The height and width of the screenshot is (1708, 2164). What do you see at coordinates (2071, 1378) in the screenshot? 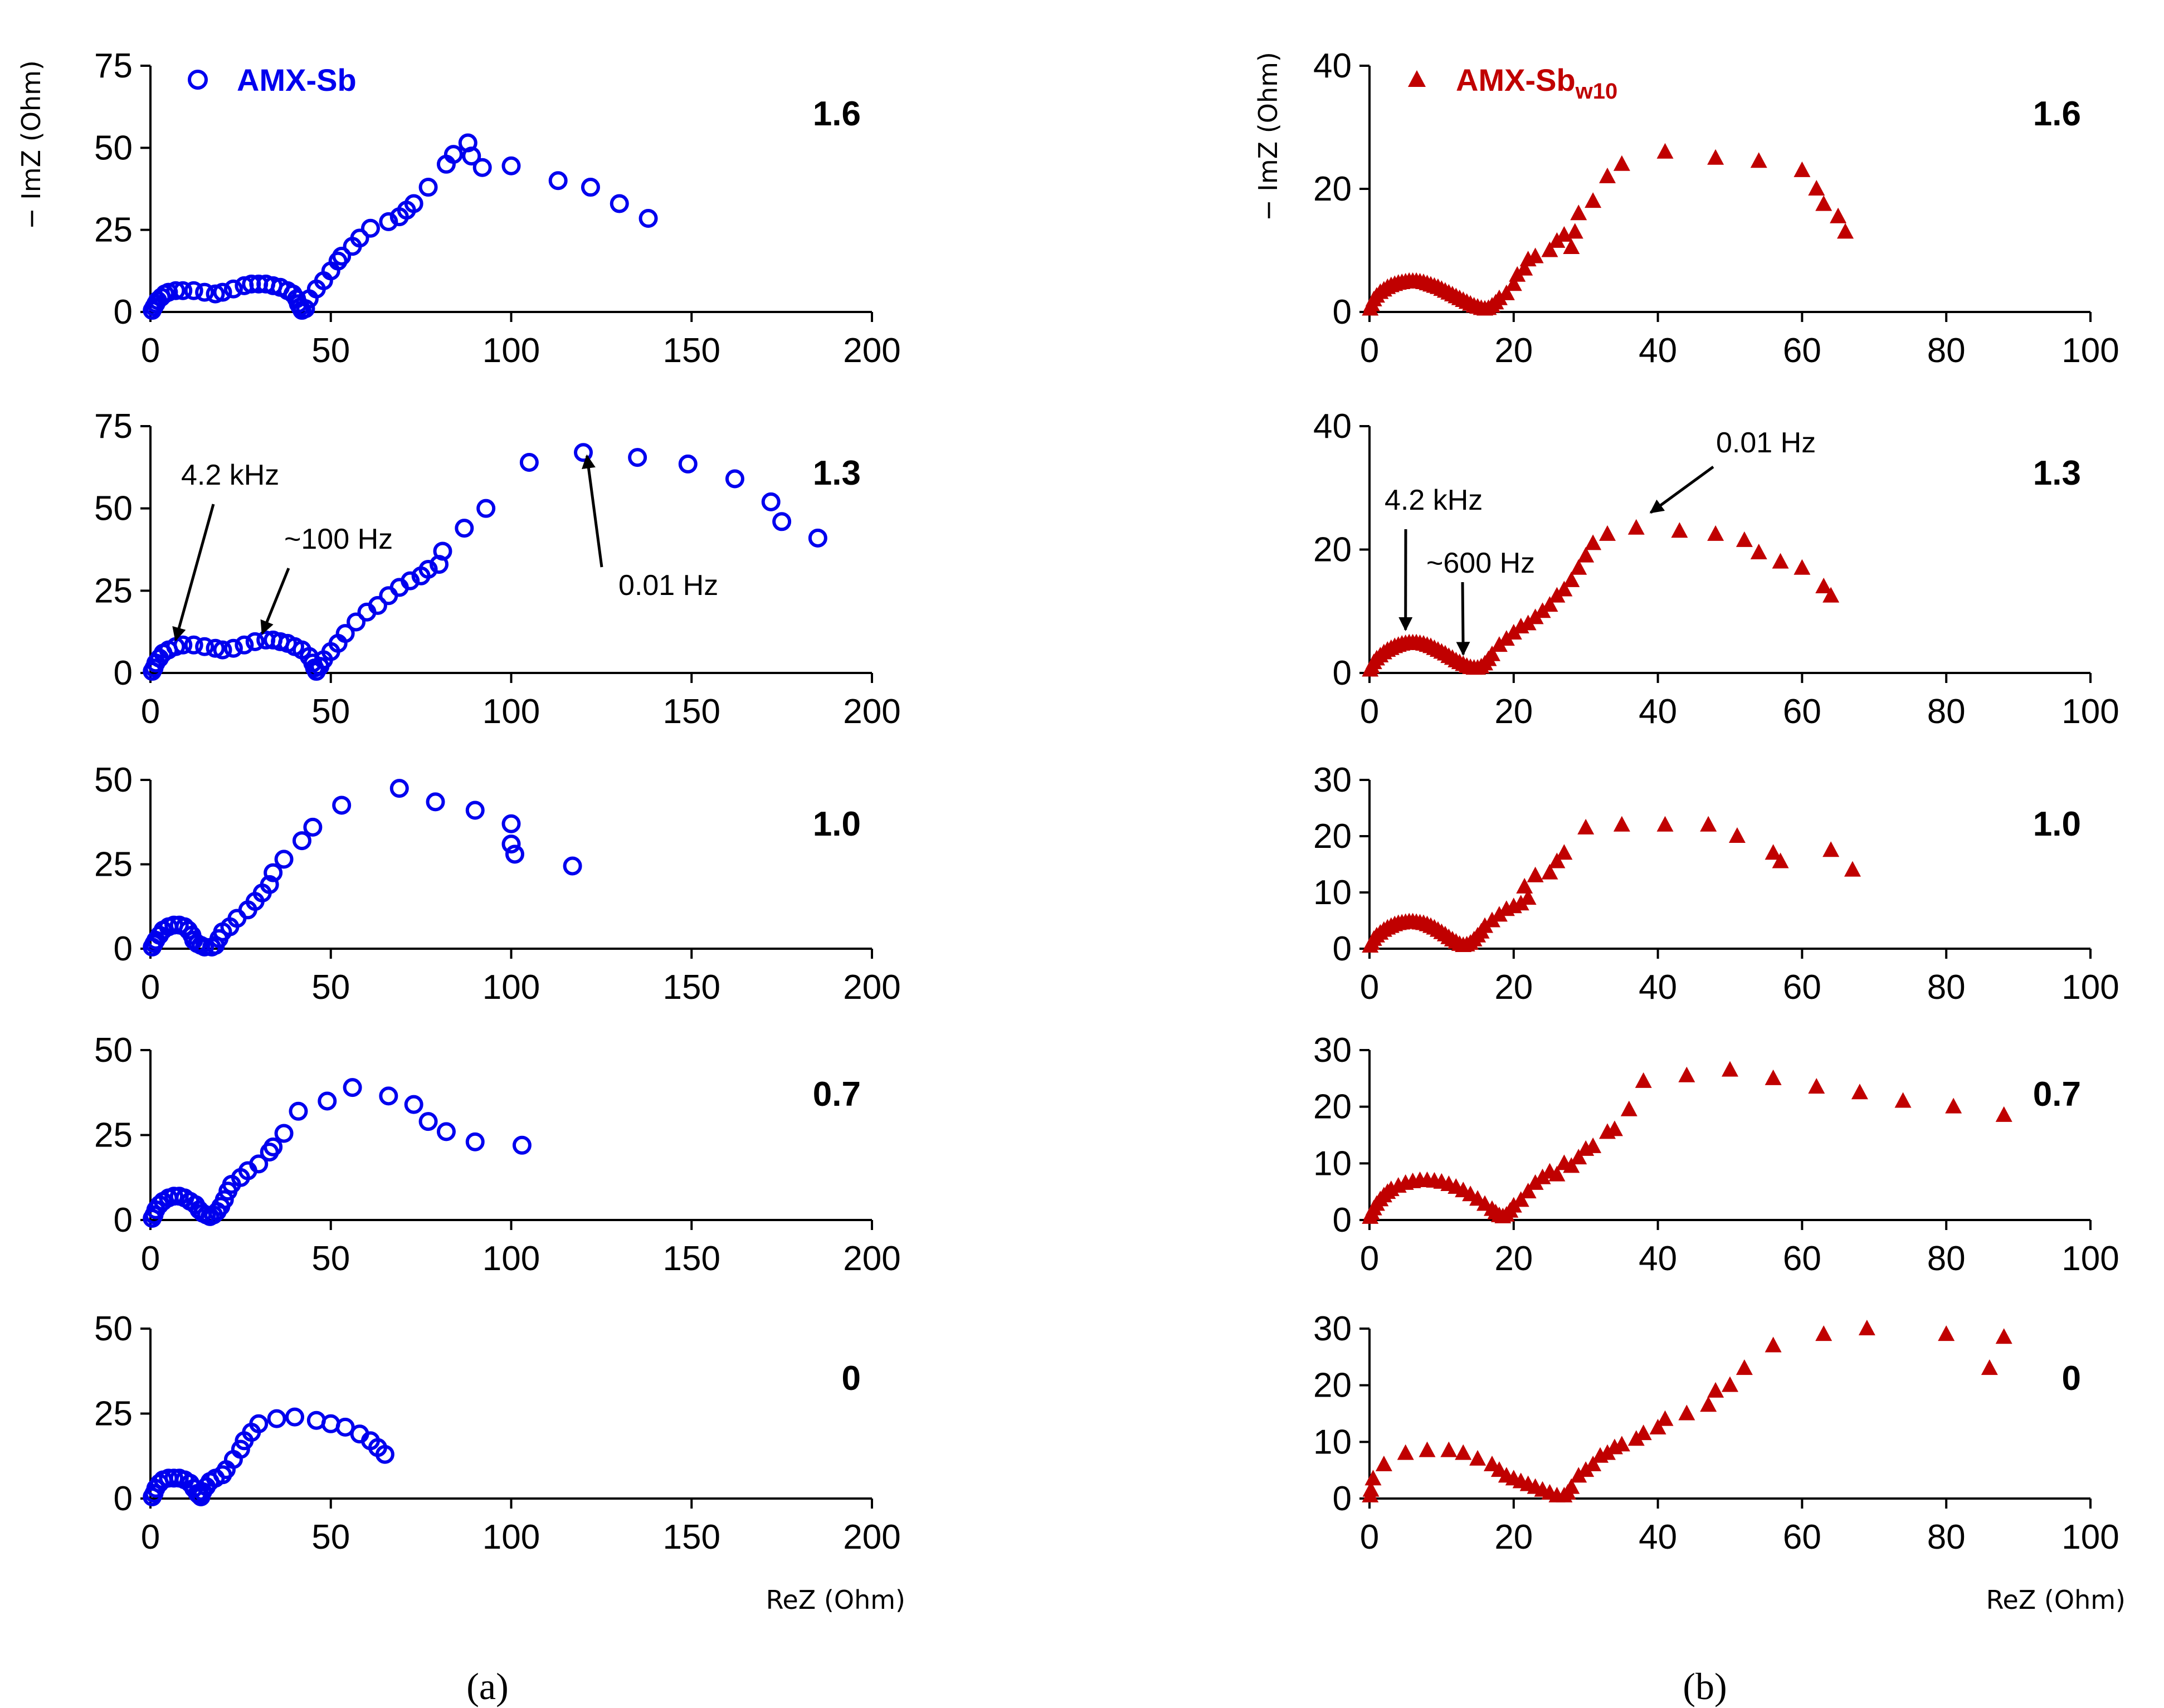
I see `voltage-label: 0` at bounding box center [2071, 1378].